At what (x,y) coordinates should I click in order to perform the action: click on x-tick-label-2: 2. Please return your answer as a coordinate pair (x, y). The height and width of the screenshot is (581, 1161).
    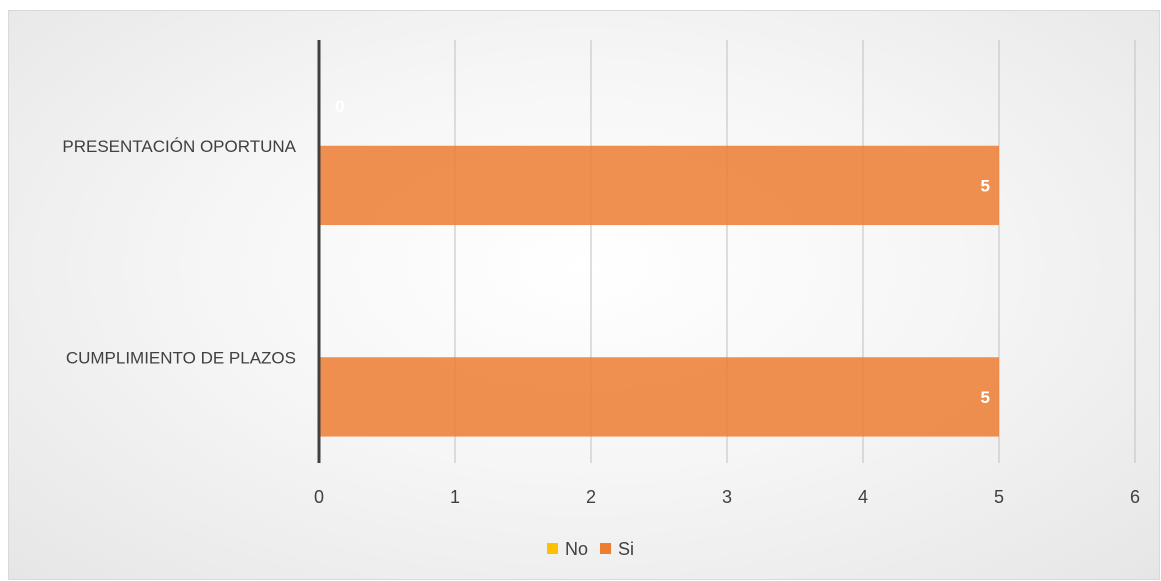
    Looking at the image, I should click on (591, 497).